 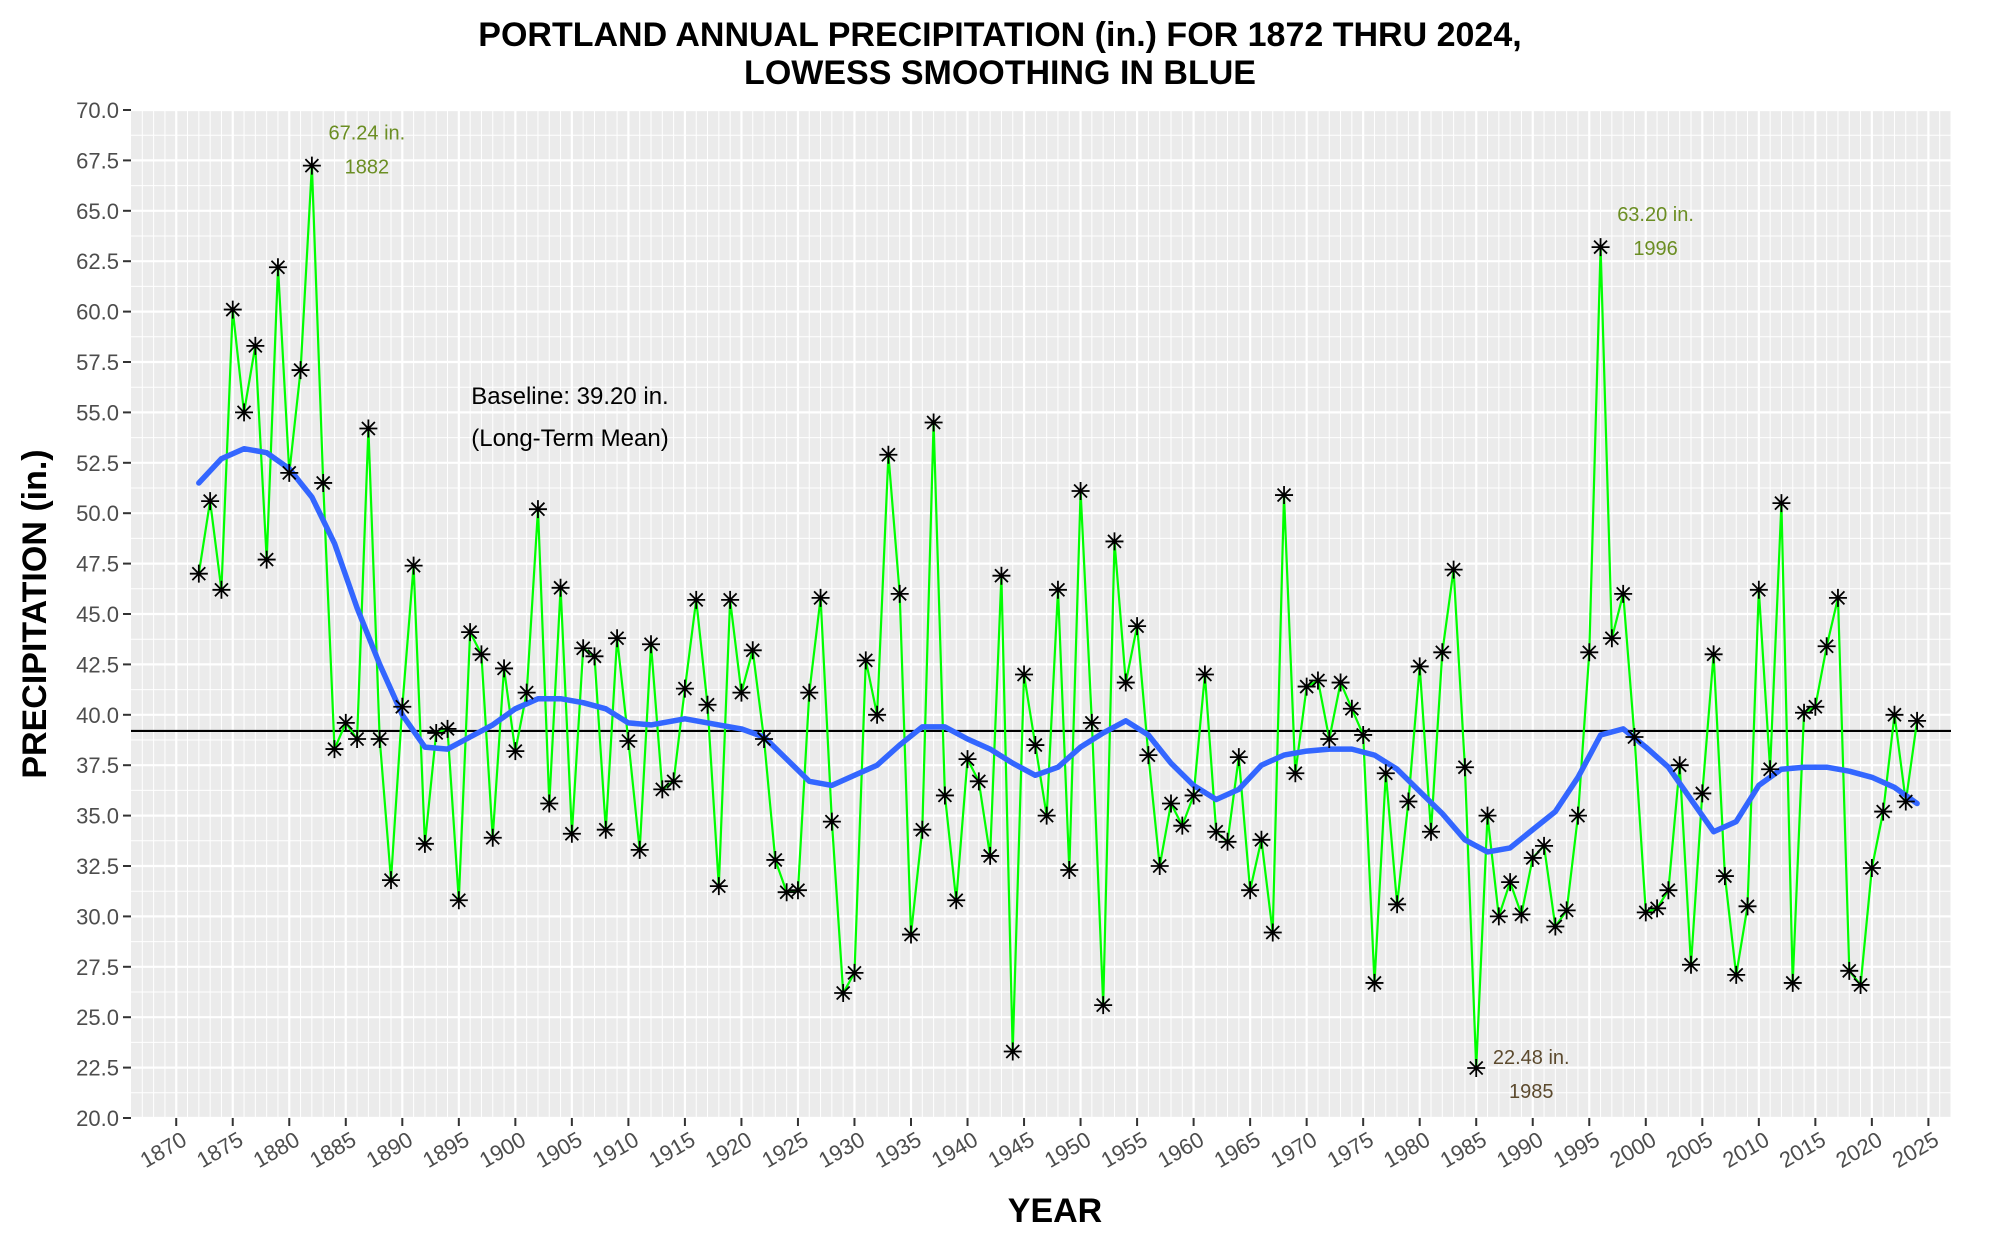 I want to click on x-tick-label: 1925, so click(x=785, y=1150).